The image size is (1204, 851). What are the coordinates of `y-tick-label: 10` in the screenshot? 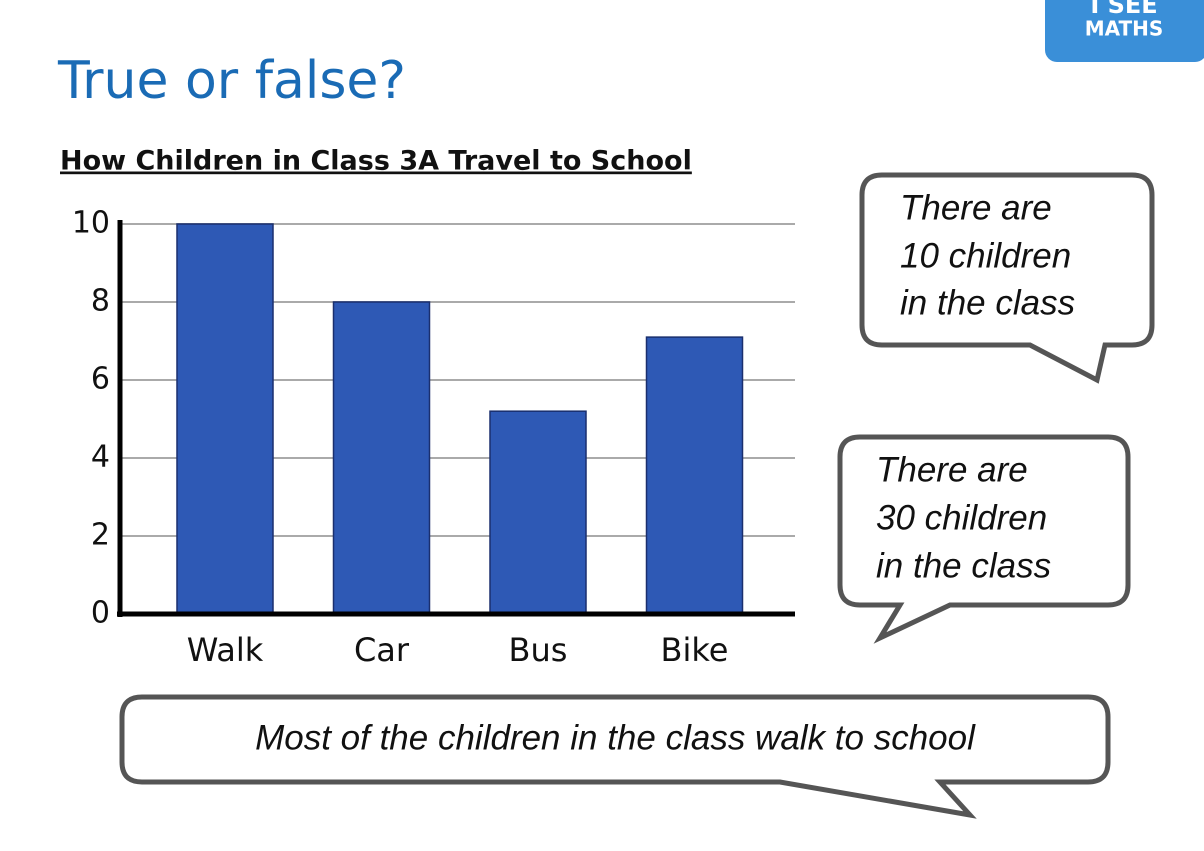 It's located at (91, 223).